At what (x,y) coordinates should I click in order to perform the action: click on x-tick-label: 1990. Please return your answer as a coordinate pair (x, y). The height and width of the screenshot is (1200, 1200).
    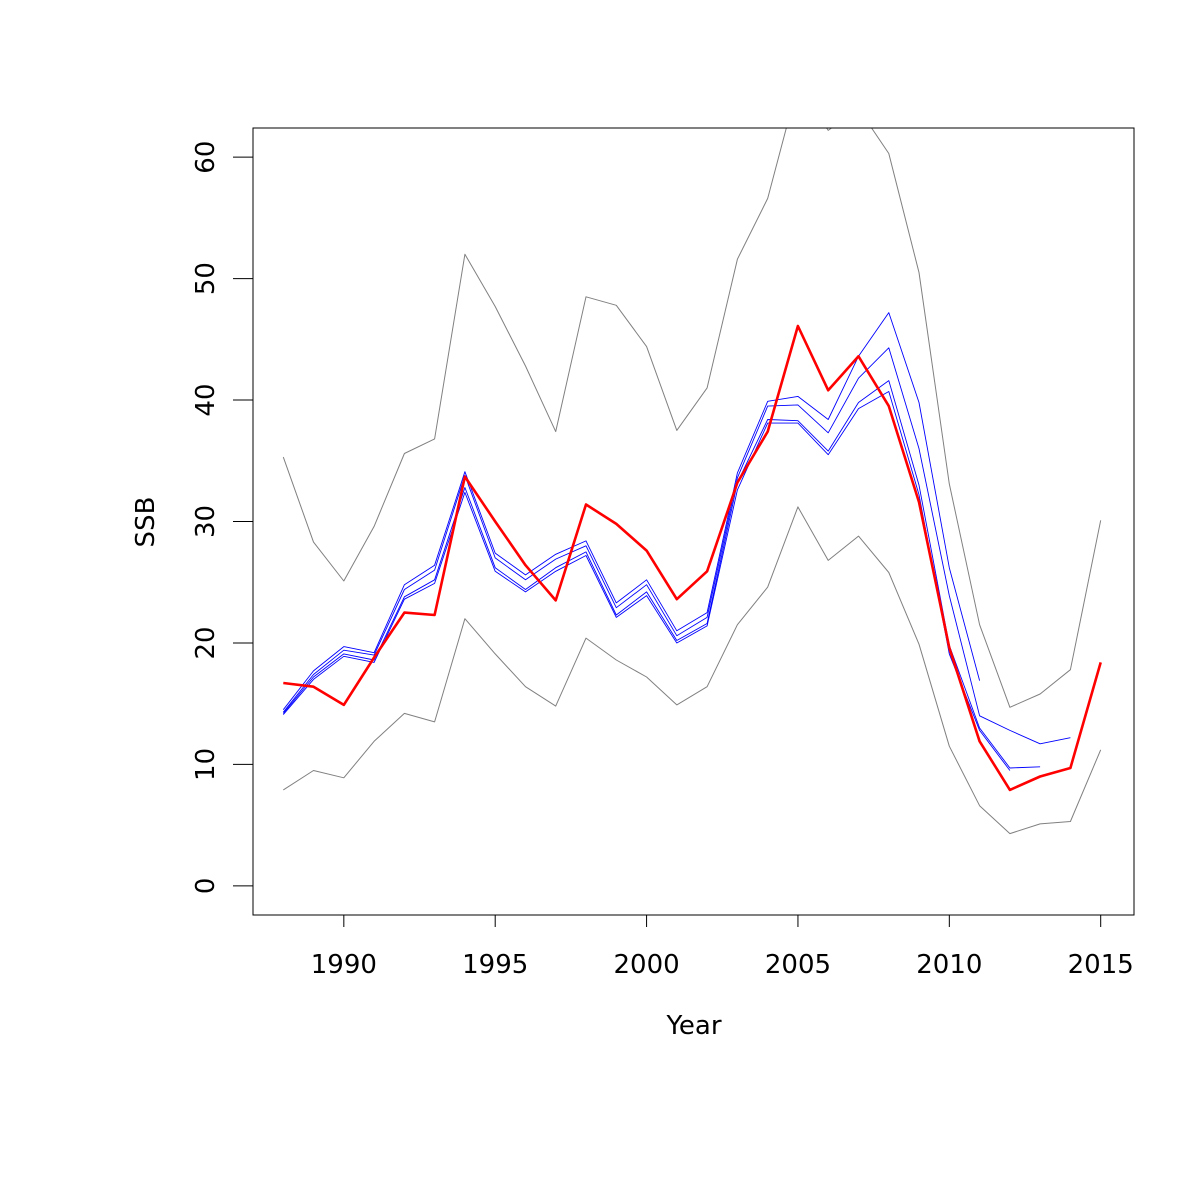
    Looking at the image, I should click on (344, 965).